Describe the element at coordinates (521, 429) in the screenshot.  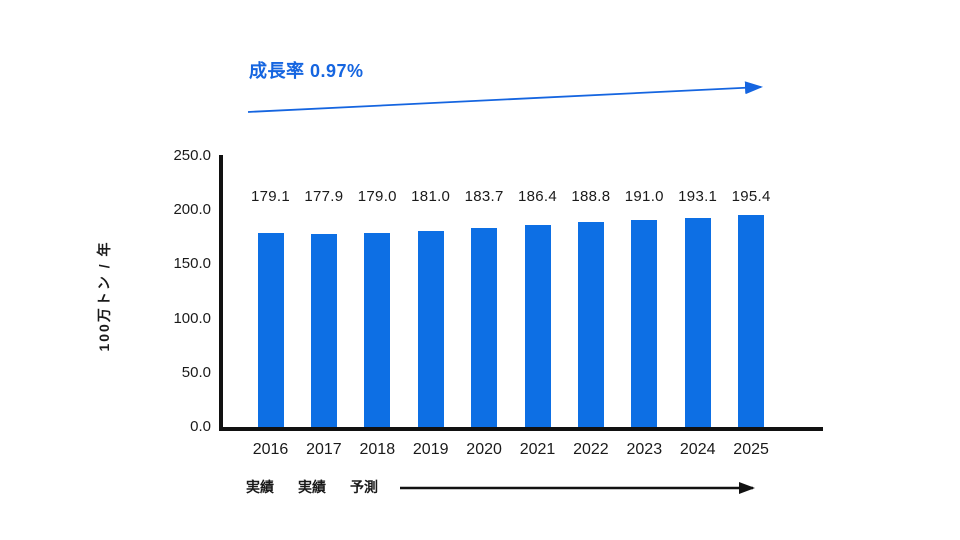
I see `x-axis-line` at that location.